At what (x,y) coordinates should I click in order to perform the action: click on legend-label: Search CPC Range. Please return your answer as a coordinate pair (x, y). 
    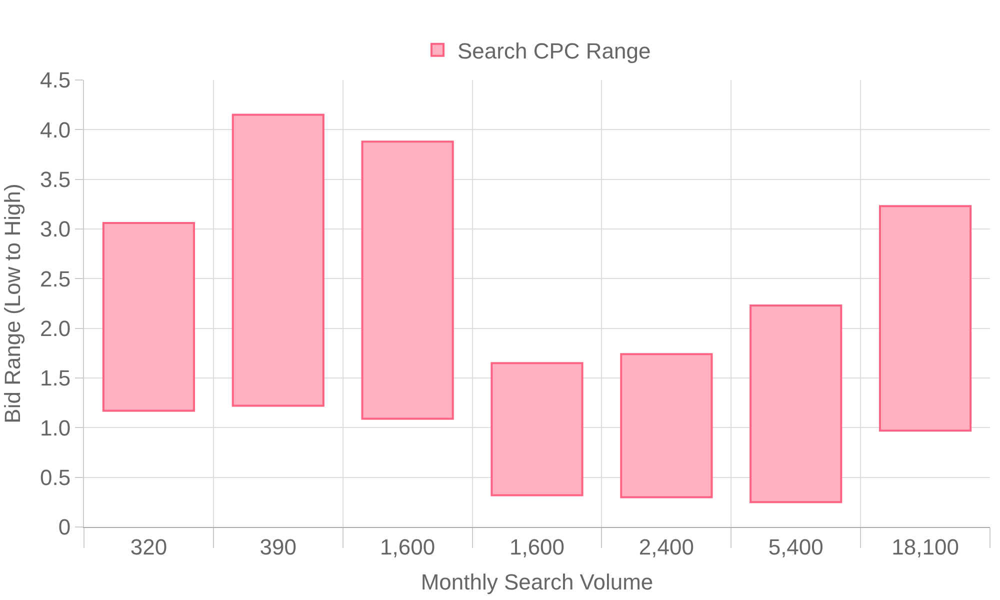
    Looking at the image, I should click on (554, 51).